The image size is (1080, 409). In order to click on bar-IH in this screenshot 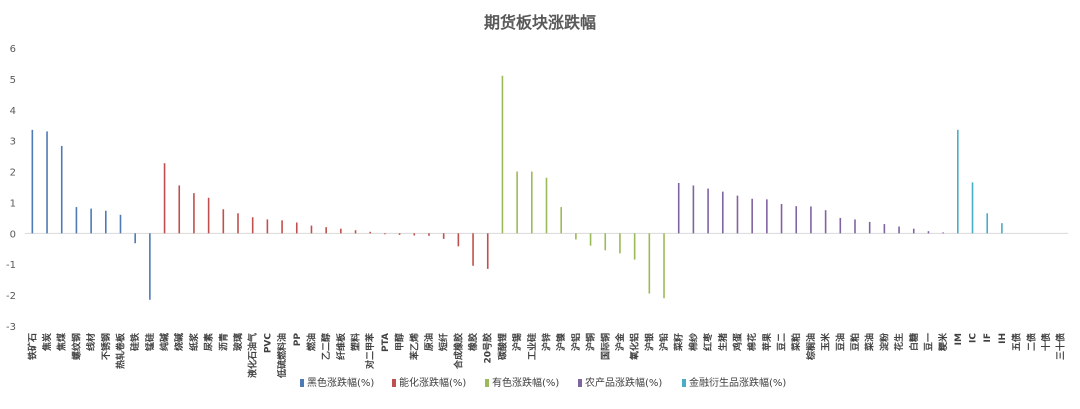, I will do `click(1002, 228)`.